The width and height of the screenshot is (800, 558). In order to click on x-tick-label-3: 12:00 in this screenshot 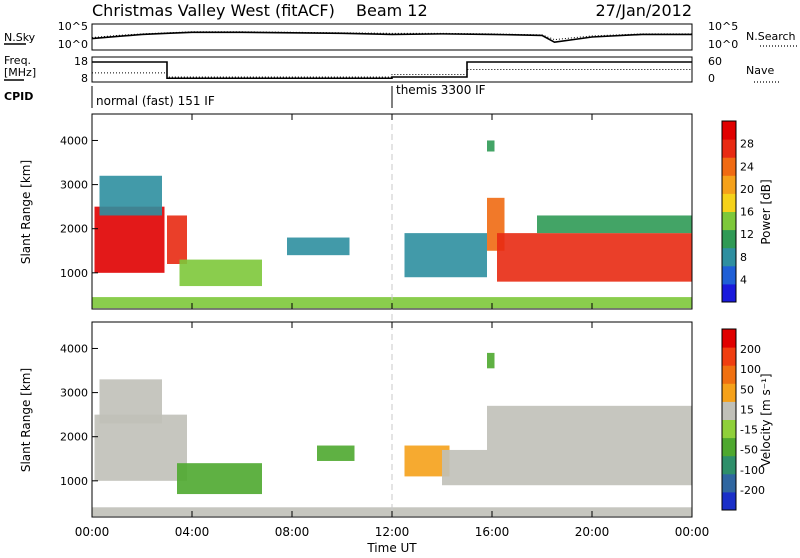, I will do `click(392, 532)`.